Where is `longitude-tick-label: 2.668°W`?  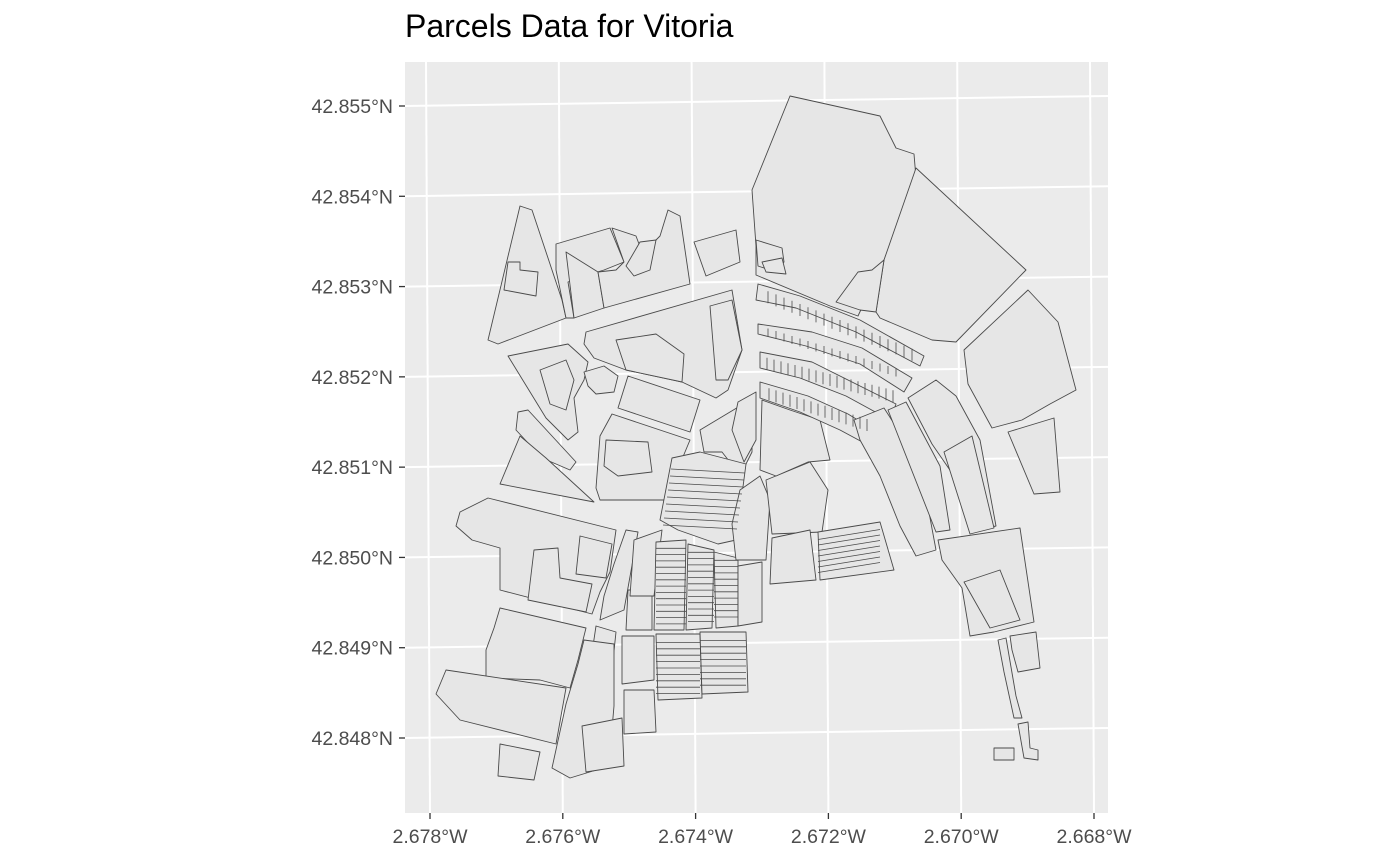 longitude-tick-label: 2.668°W is located at coordinates (1094, 837).